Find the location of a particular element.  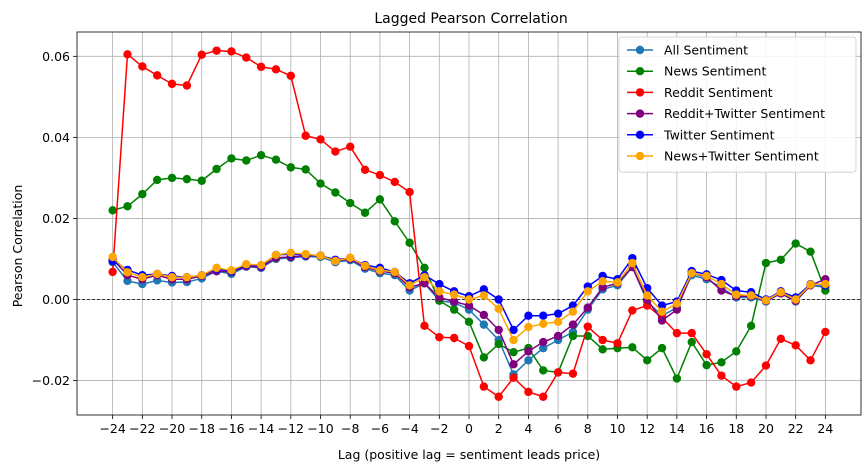

x-tick-label: 2 is located at coordinates (499, 428).